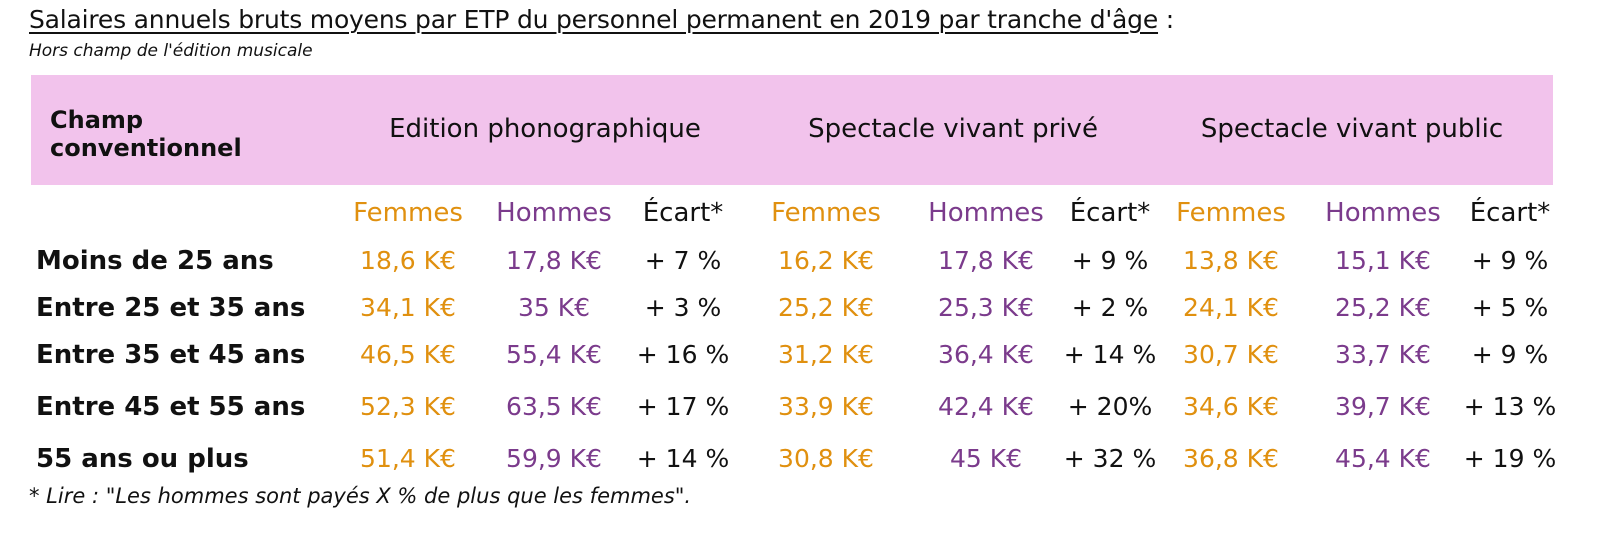 The width and height of the screenshot is (1600, 535). What do you see at coordinates (171, 407) in the screenshot?
I see `row-label: Entre 45 et 55 ans` at bounding box center [171, 407].